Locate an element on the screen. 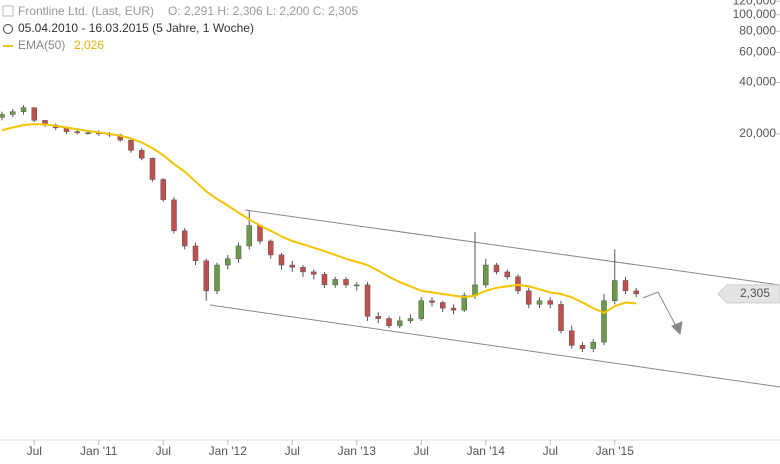  channel-lower is located at coordinates (494, 346).